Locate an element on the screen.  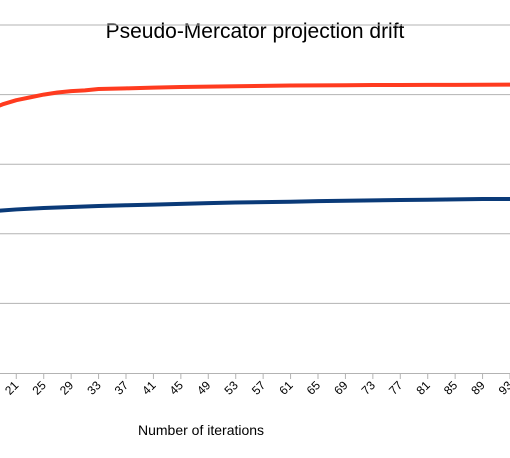
x-tick-label-37: 37 is located at coordinates (122, 388).